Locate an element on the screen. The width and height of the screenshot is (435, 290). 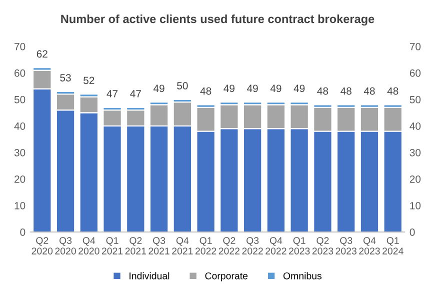
x-tick-label: Q4 2020 is located at coordinates (89, 245).